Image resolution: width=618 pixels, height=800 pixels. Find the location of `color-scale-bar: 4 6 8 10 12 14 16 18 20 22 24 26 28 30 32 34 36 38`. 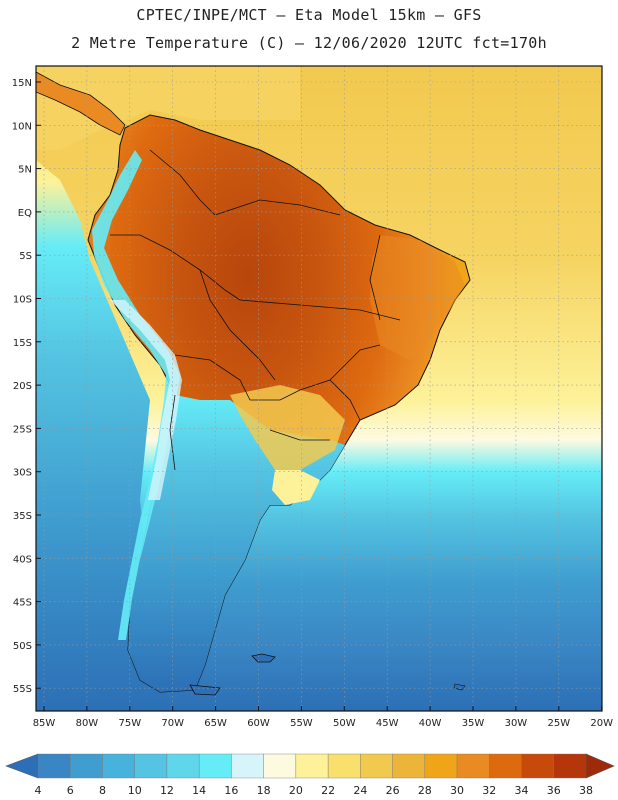

color-scale-bar: 4 6 8 10 12 14 16 18 20 22 24 26 28 30 32 34 36 38 is located at coordinates (310, 775).